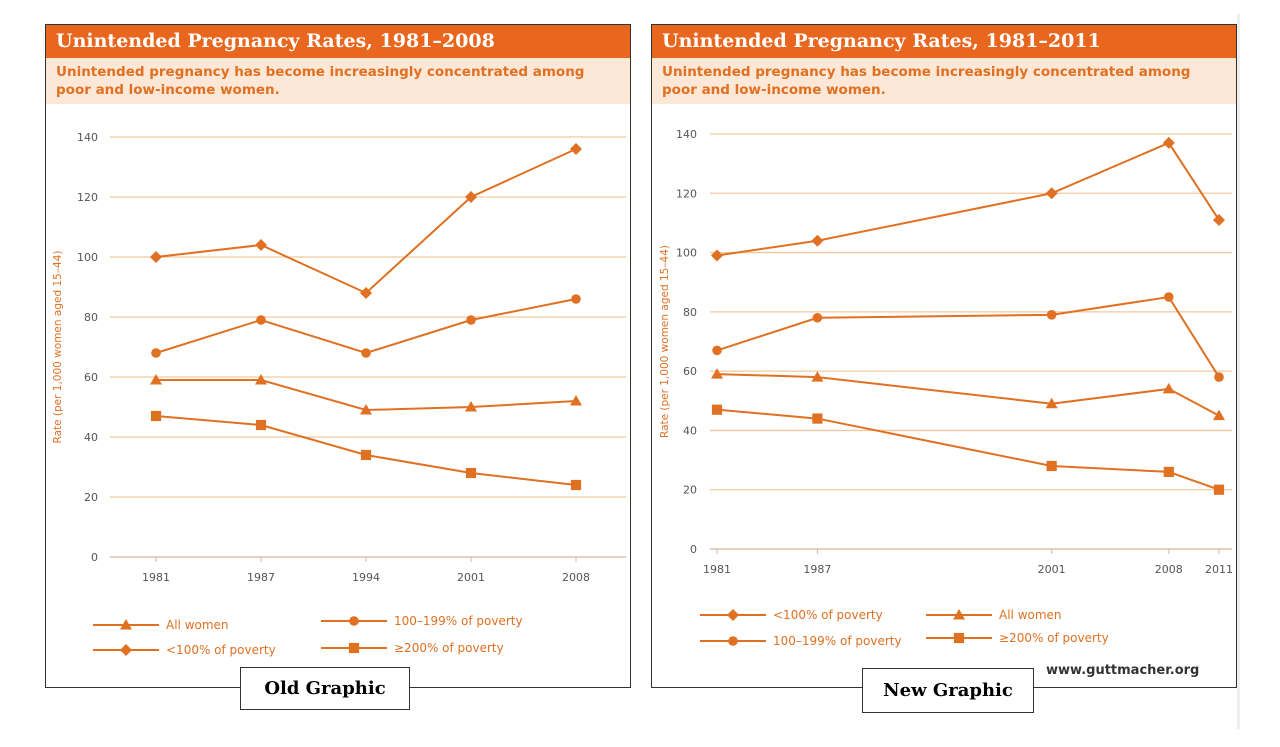 The image size is (1280, 747). Describe the element at coordinates (1219, 569) in the screenshot. I see `x-tick-label: 2011` at that location.